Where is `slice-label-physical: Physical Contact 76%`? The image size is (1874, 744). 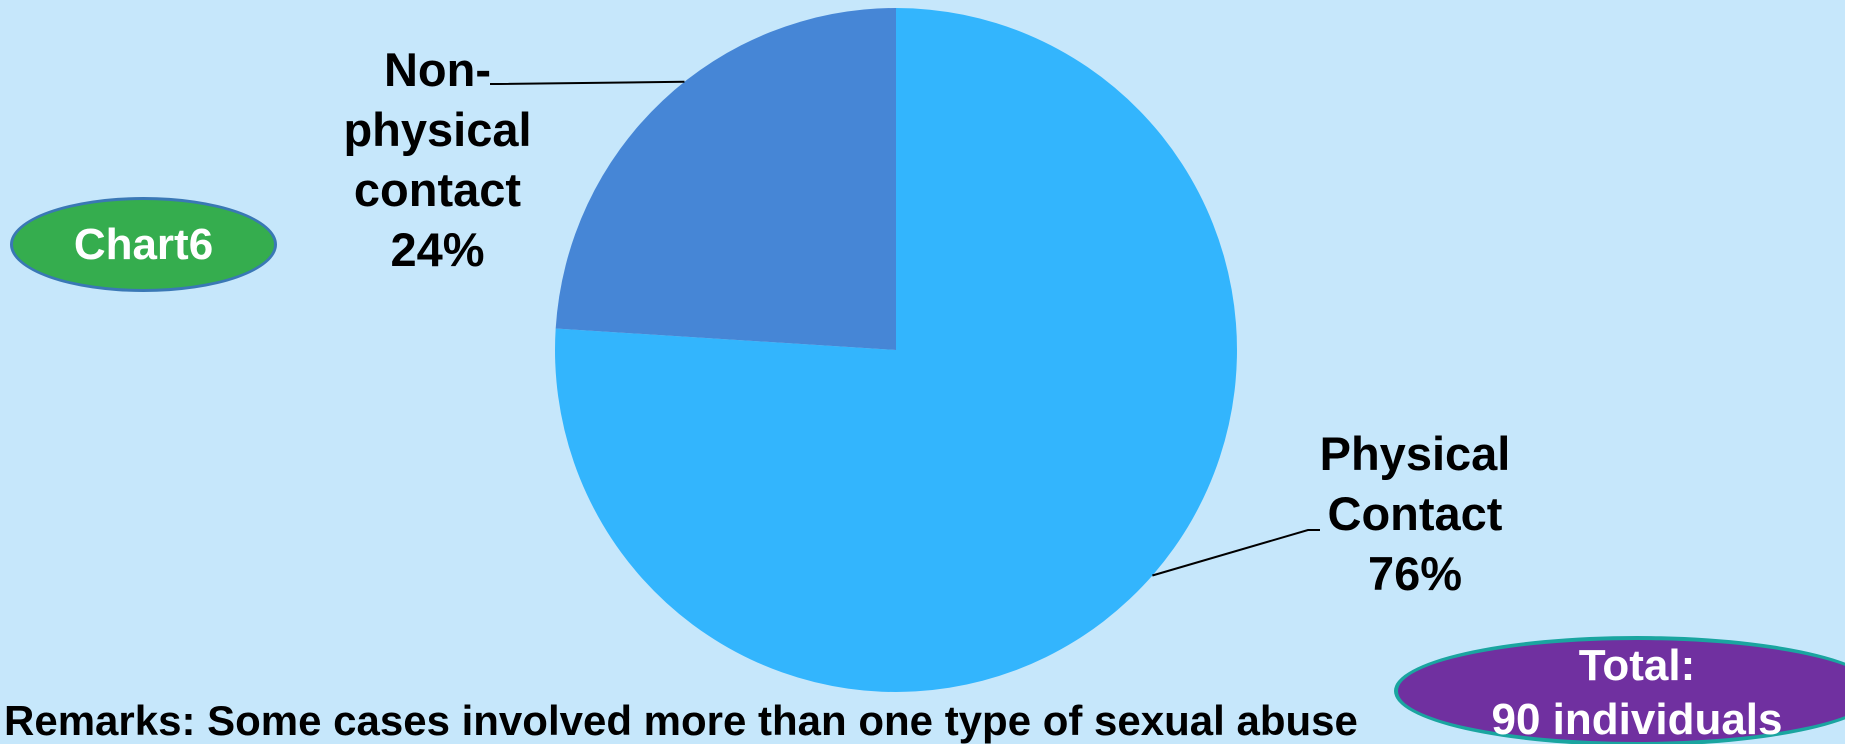 slice-label-physical: Physical Contact 76% is located at coordinates (1415, 514).